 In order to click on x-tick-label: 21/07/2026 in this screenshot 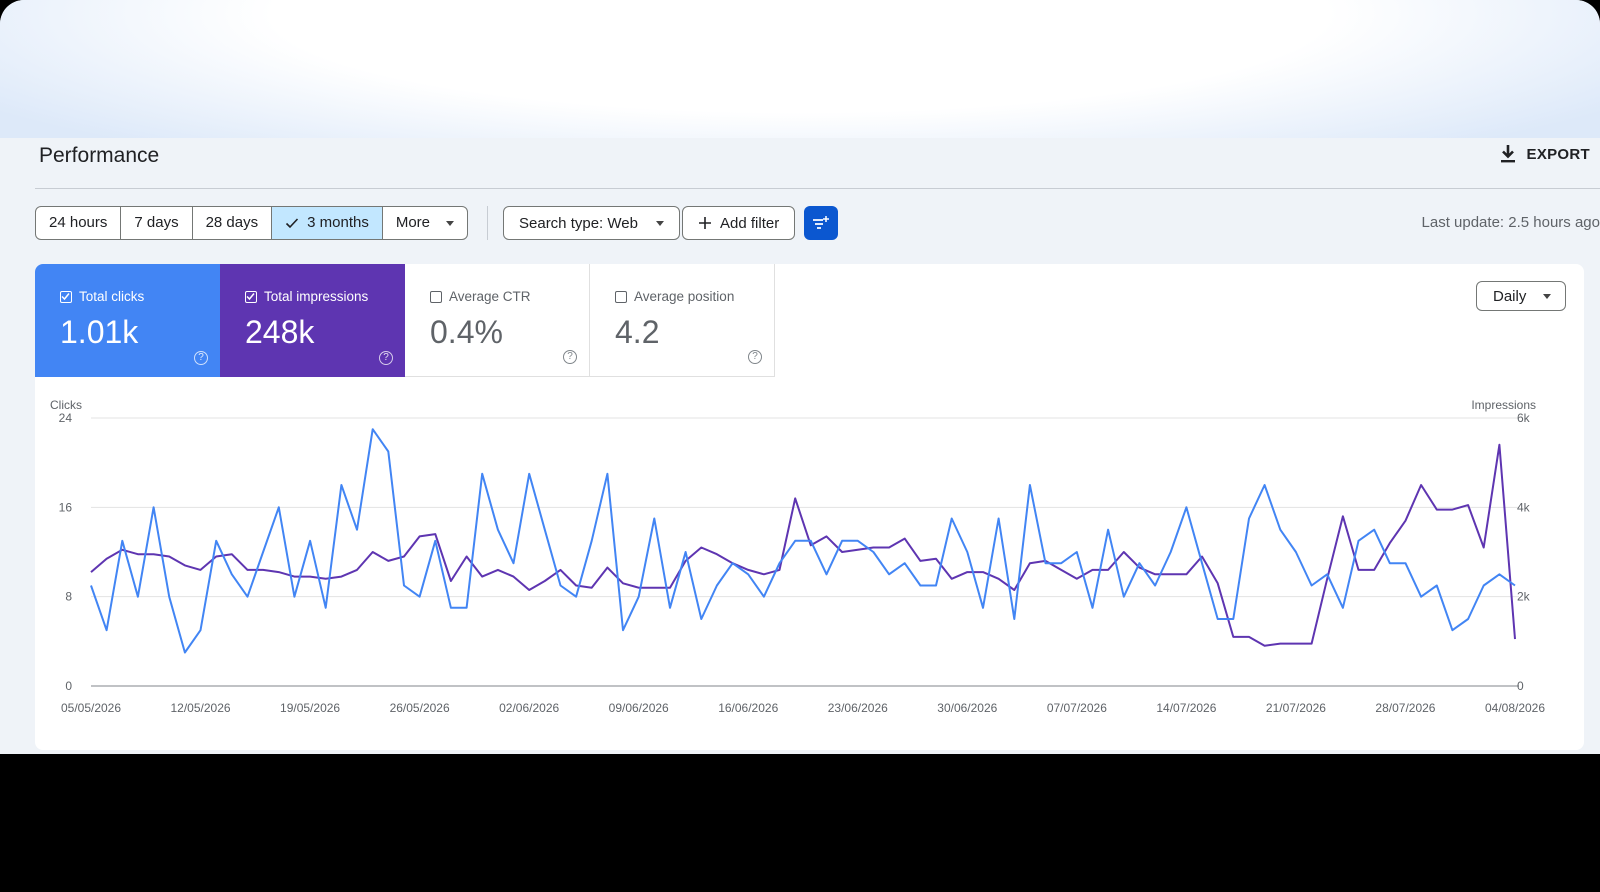, I will do `click(1296, 708)`.